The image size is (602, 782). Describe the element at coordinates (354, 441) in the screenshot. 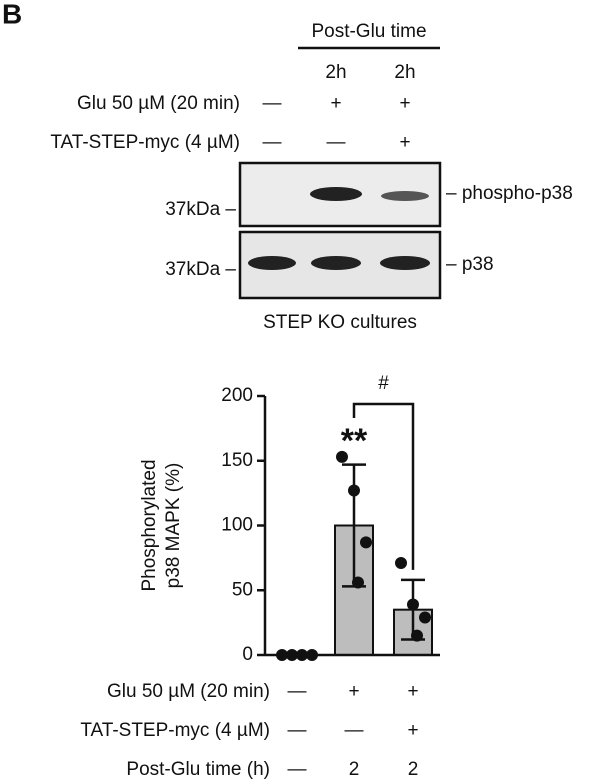

I see `significance: **` at that location.